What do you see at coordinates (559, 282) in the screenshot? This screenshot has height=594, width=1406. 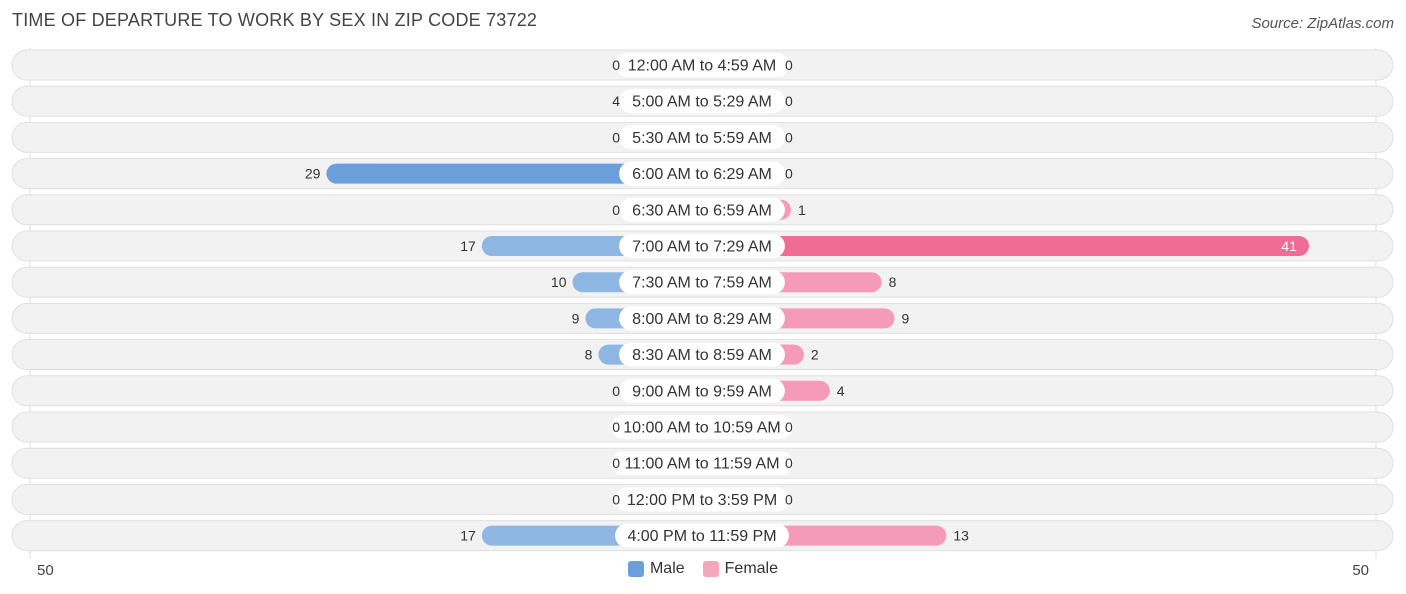 I see `value-label-male: 10` at bounding box center [559, 282].